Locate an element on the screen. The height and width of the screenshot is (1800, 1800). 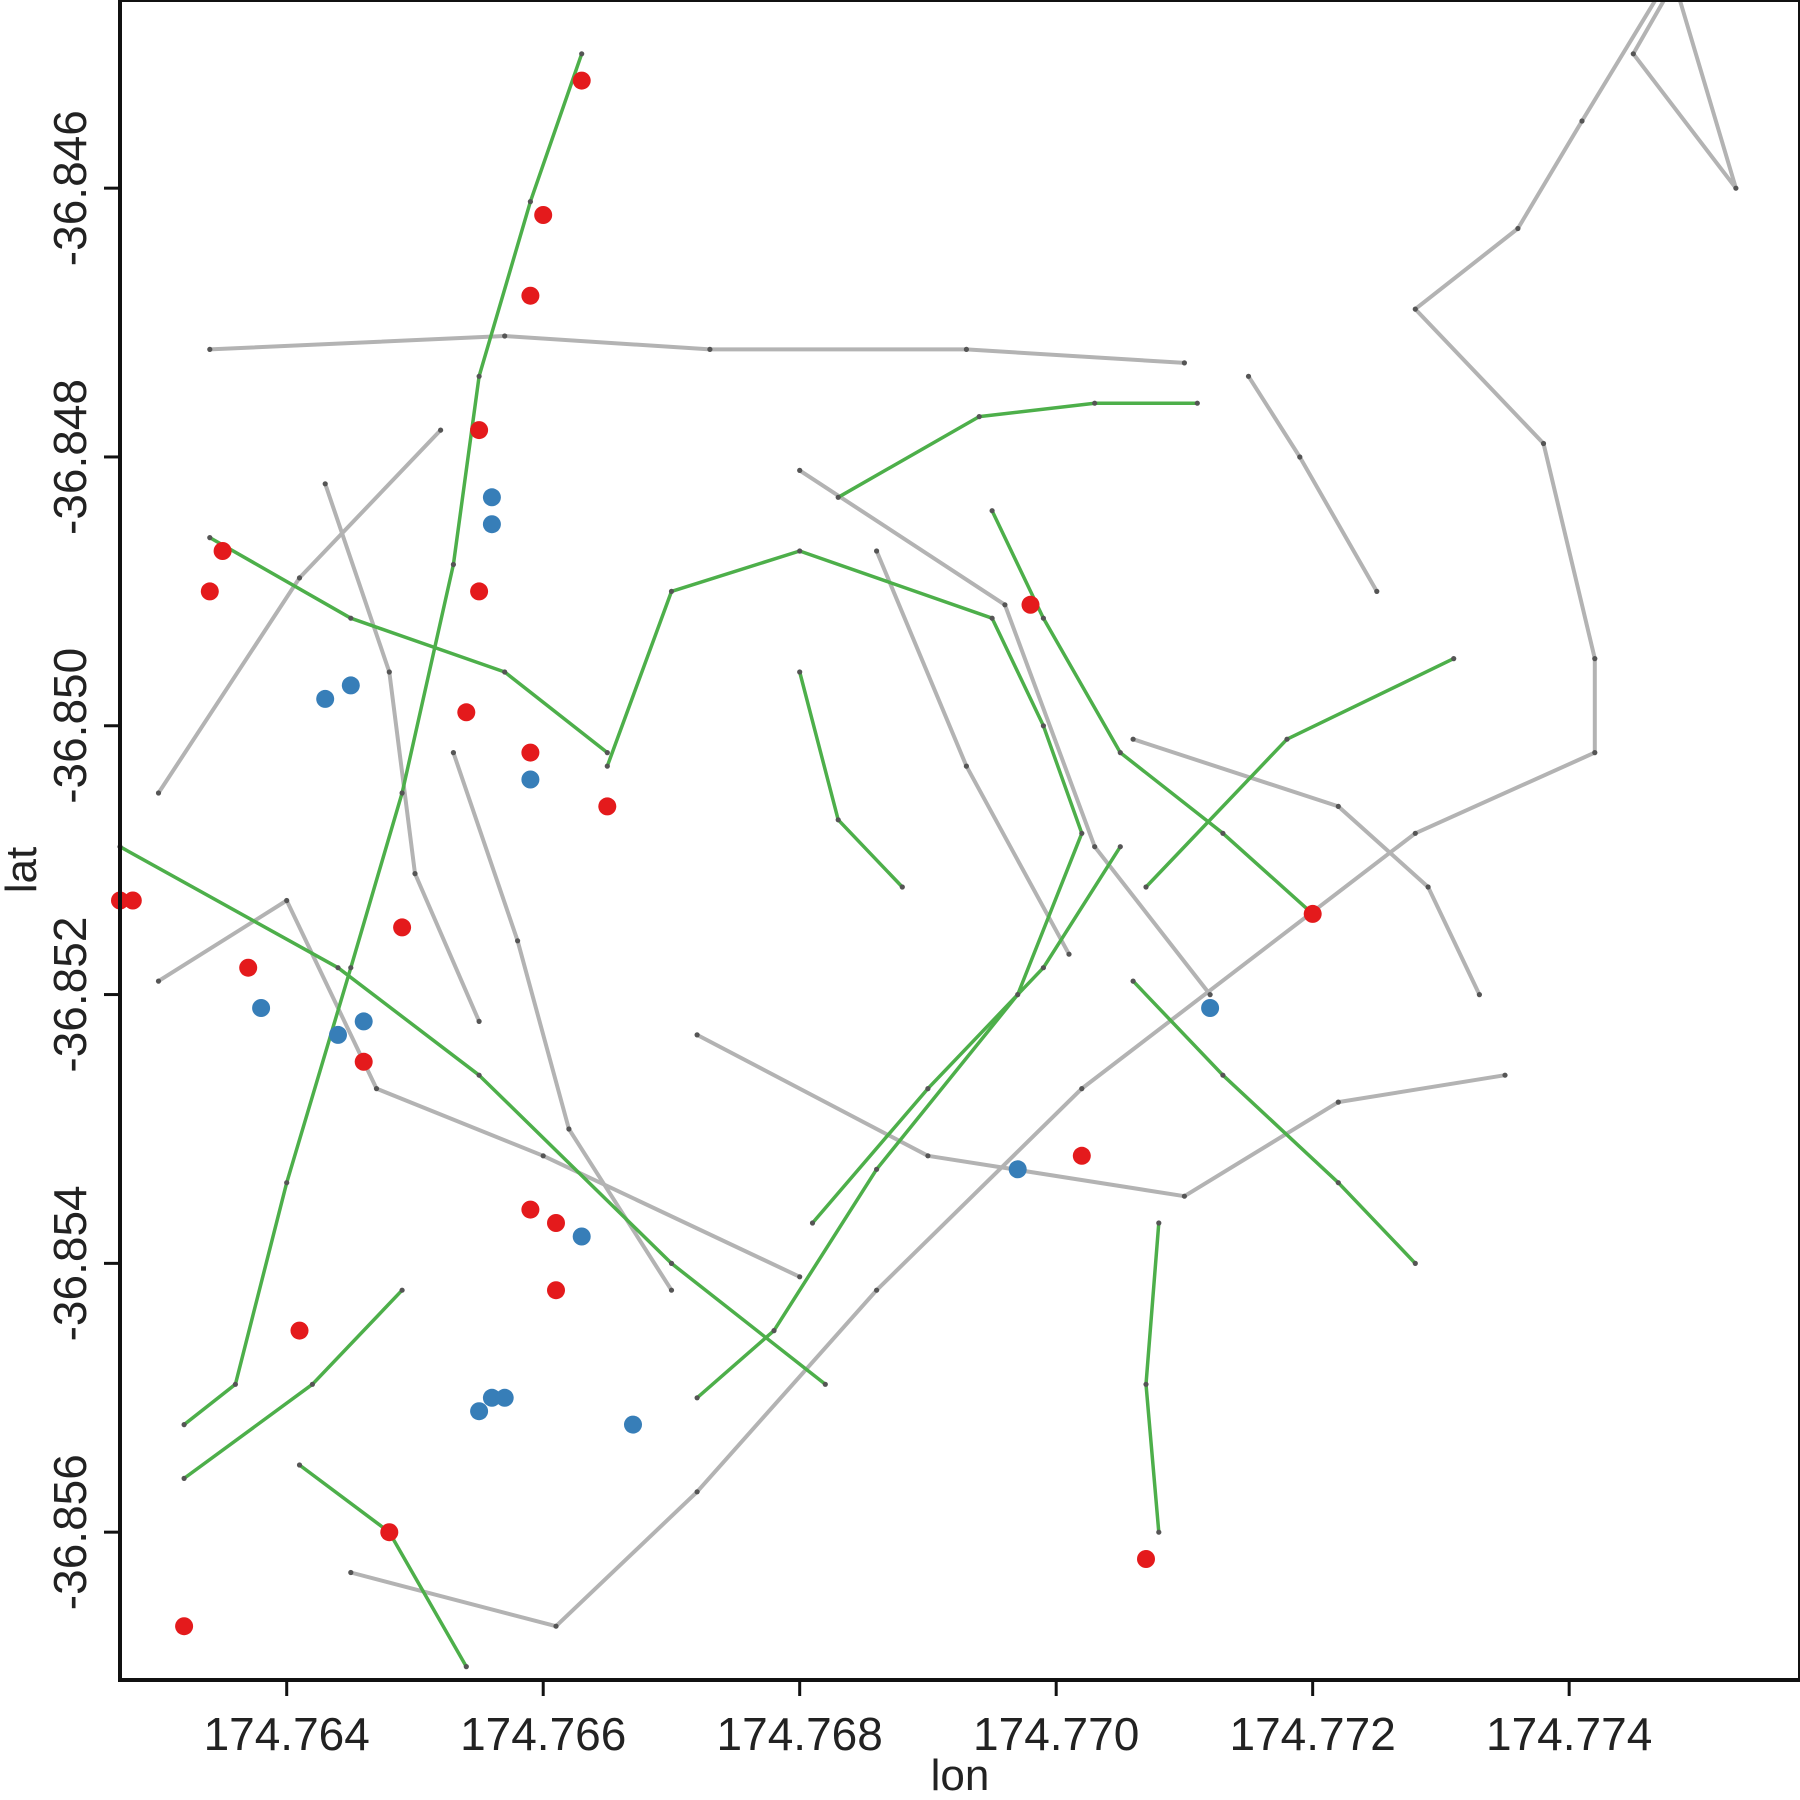
x-tick-label: 174.774 is located at coordinates (1569, 1734).